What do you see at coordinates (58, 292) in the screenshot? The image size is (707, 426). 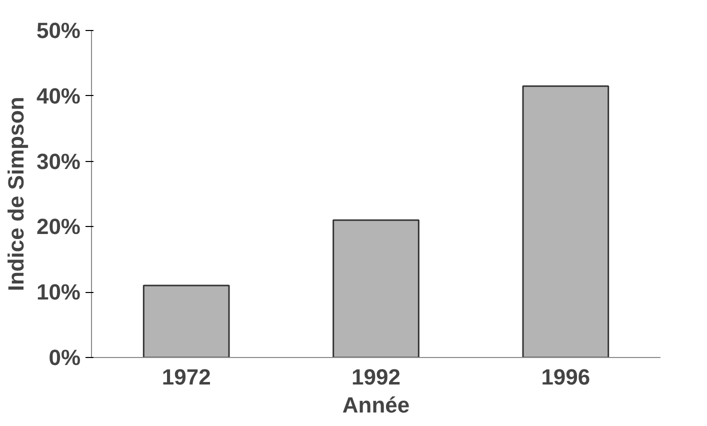 I see `y-tick-label: 10%` at bounding box center [58, 292].